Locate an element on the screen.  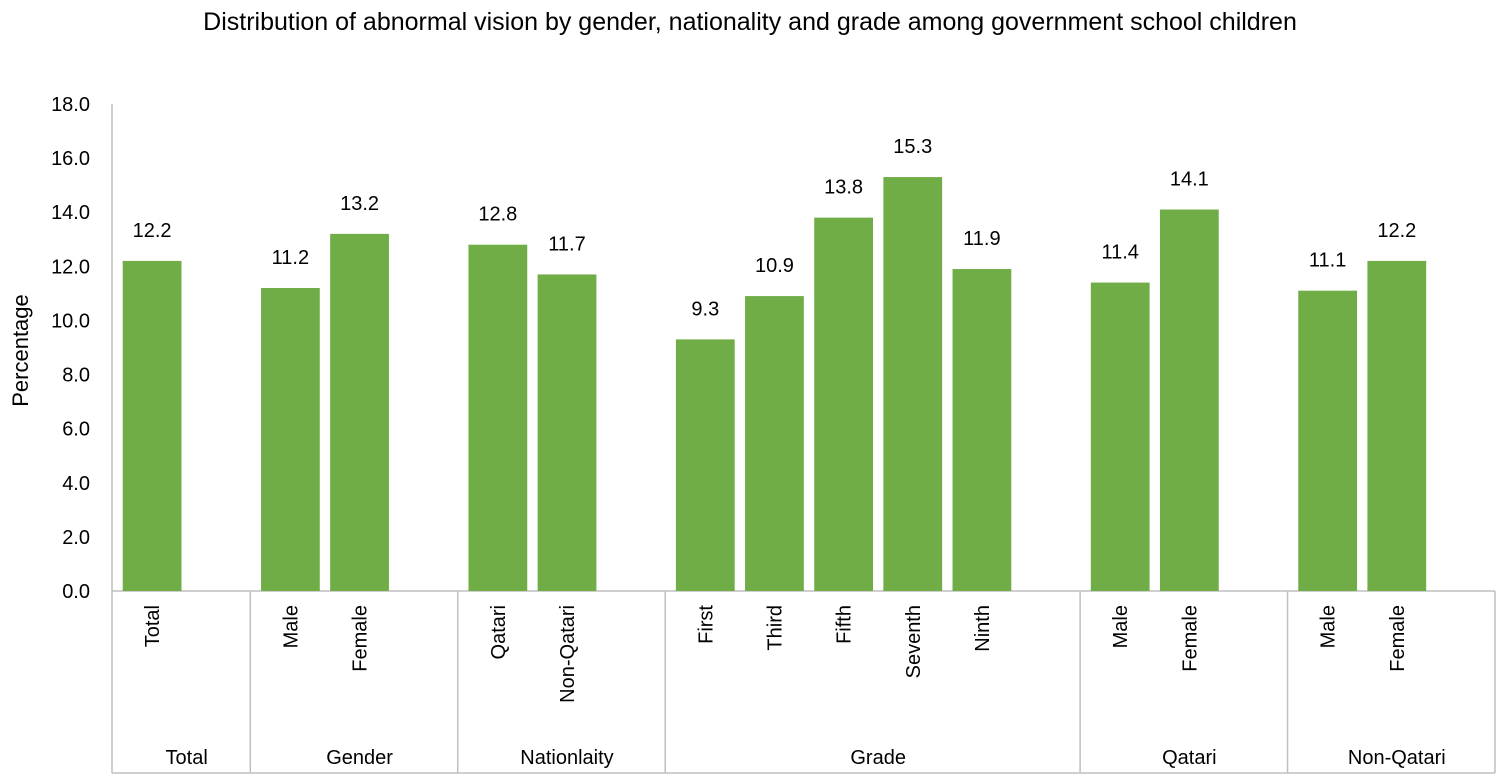
data-label: 12.8 is located at coordinates (497, 215).